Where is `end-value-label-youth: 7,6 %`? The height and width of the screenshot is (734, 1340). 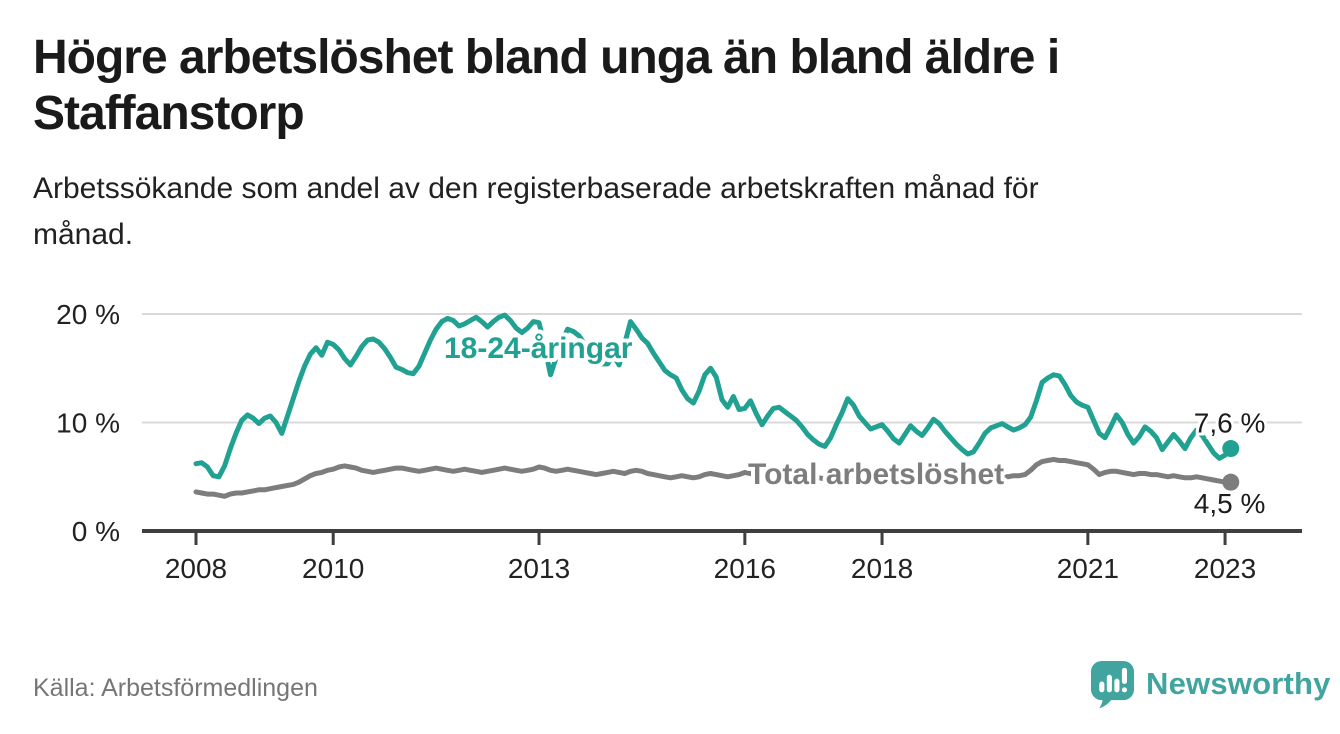
end-value-label-youth: 7,6 % is located at coordinates (1230, 423).